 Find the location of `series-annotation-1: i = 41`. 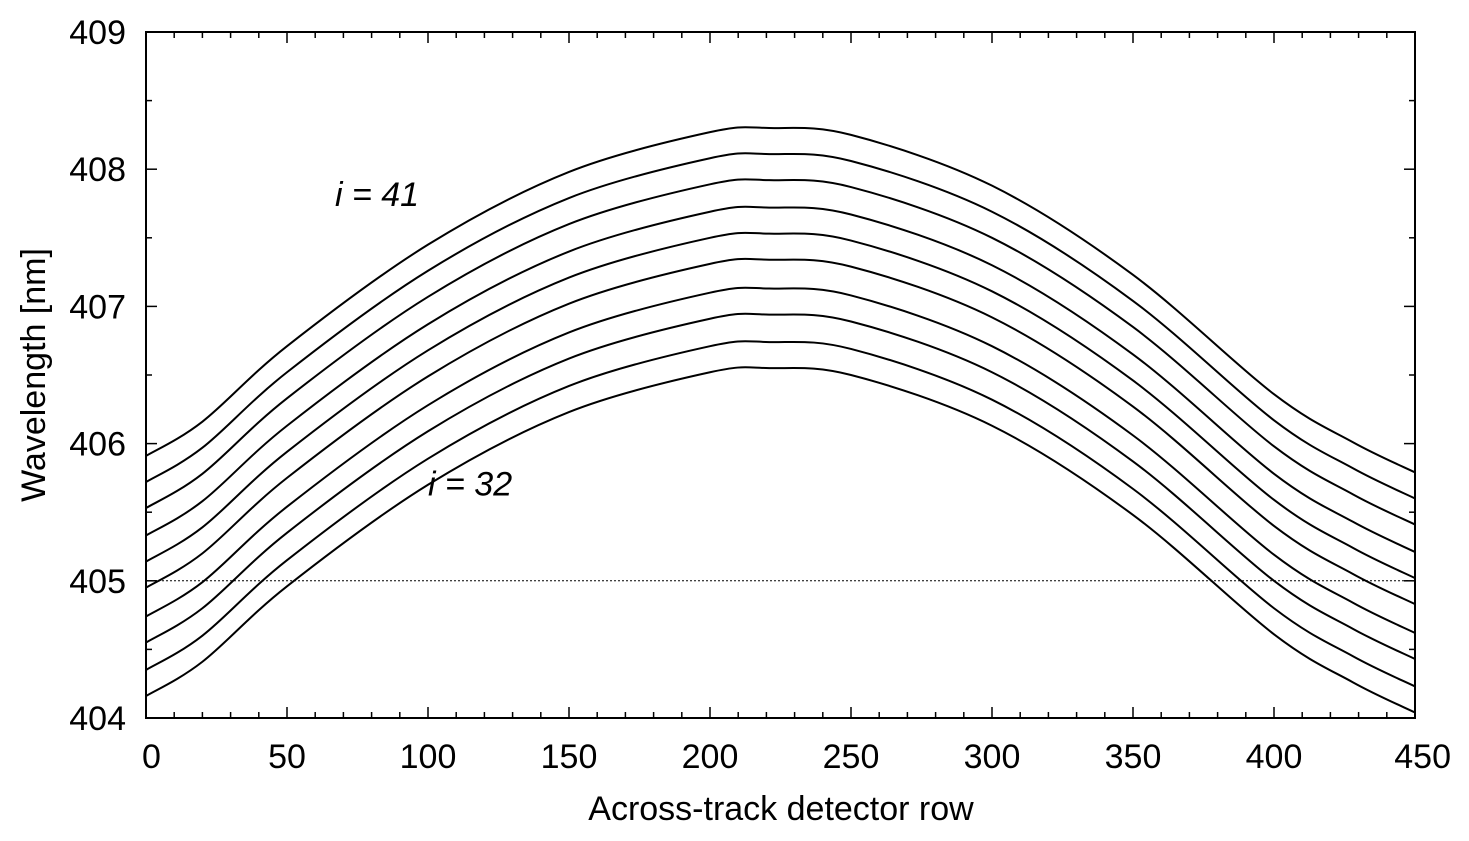

series-annotation-1: i = 41 is located at coordinates (377, 195).